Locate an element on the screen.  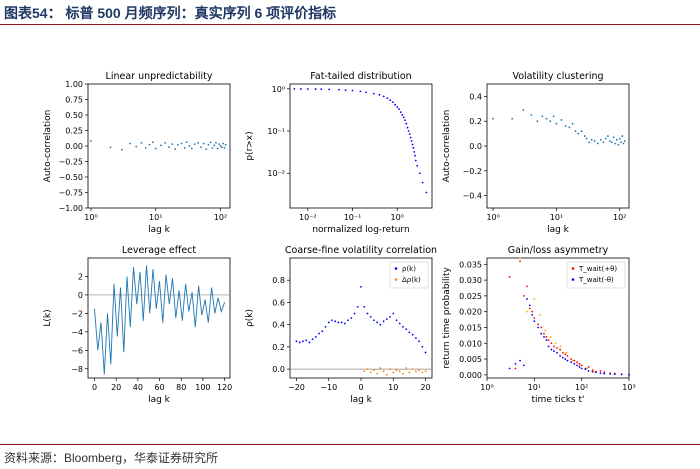
chart-title: Leverage effect is located at coordinates (159, 250).